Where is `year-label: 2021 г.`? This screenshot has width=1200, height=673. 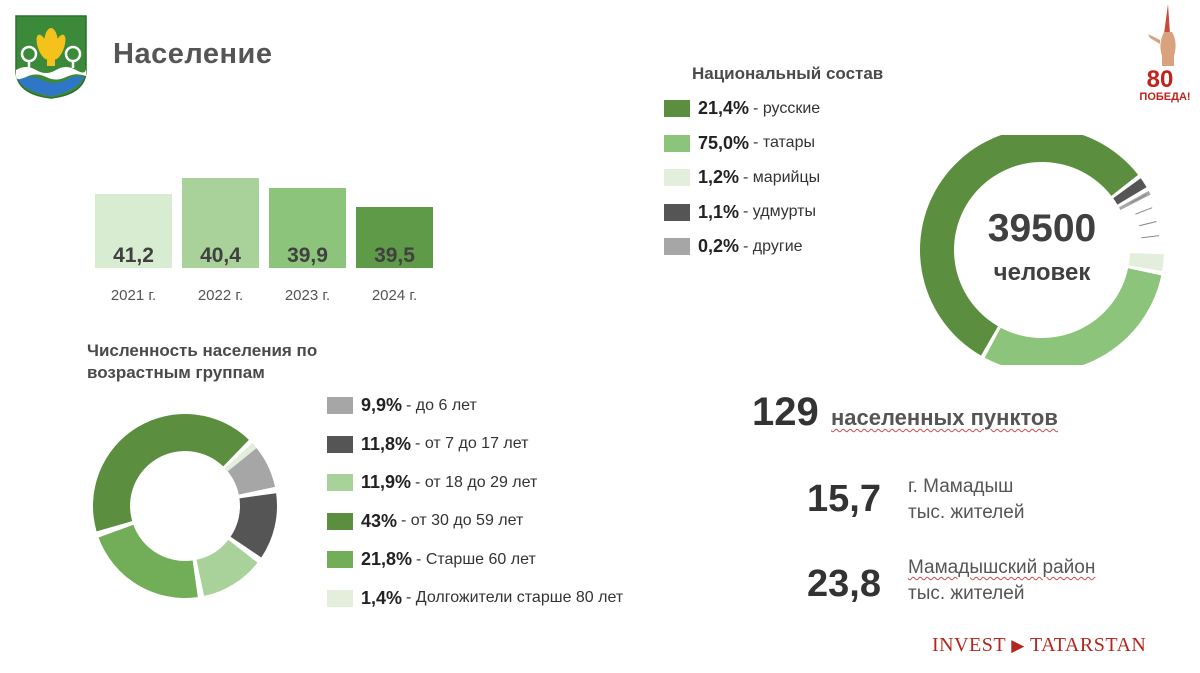 year-label: 2021 г. is located at coordinates (133, 295).